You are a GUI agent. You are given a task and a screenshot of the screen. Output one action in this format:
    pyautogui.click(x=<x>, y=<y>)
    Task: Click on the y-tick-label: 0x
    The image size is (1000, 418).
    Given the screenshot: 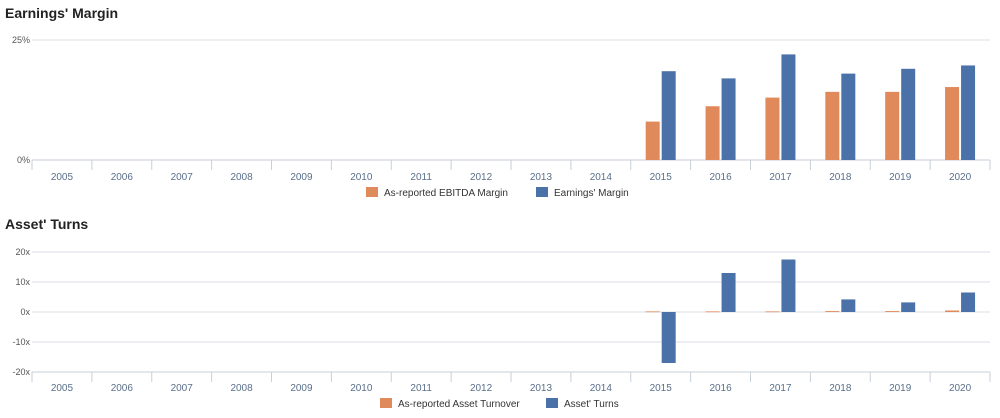 What is the action you would take?
    pyautogui.click(x=25, y=312)
    